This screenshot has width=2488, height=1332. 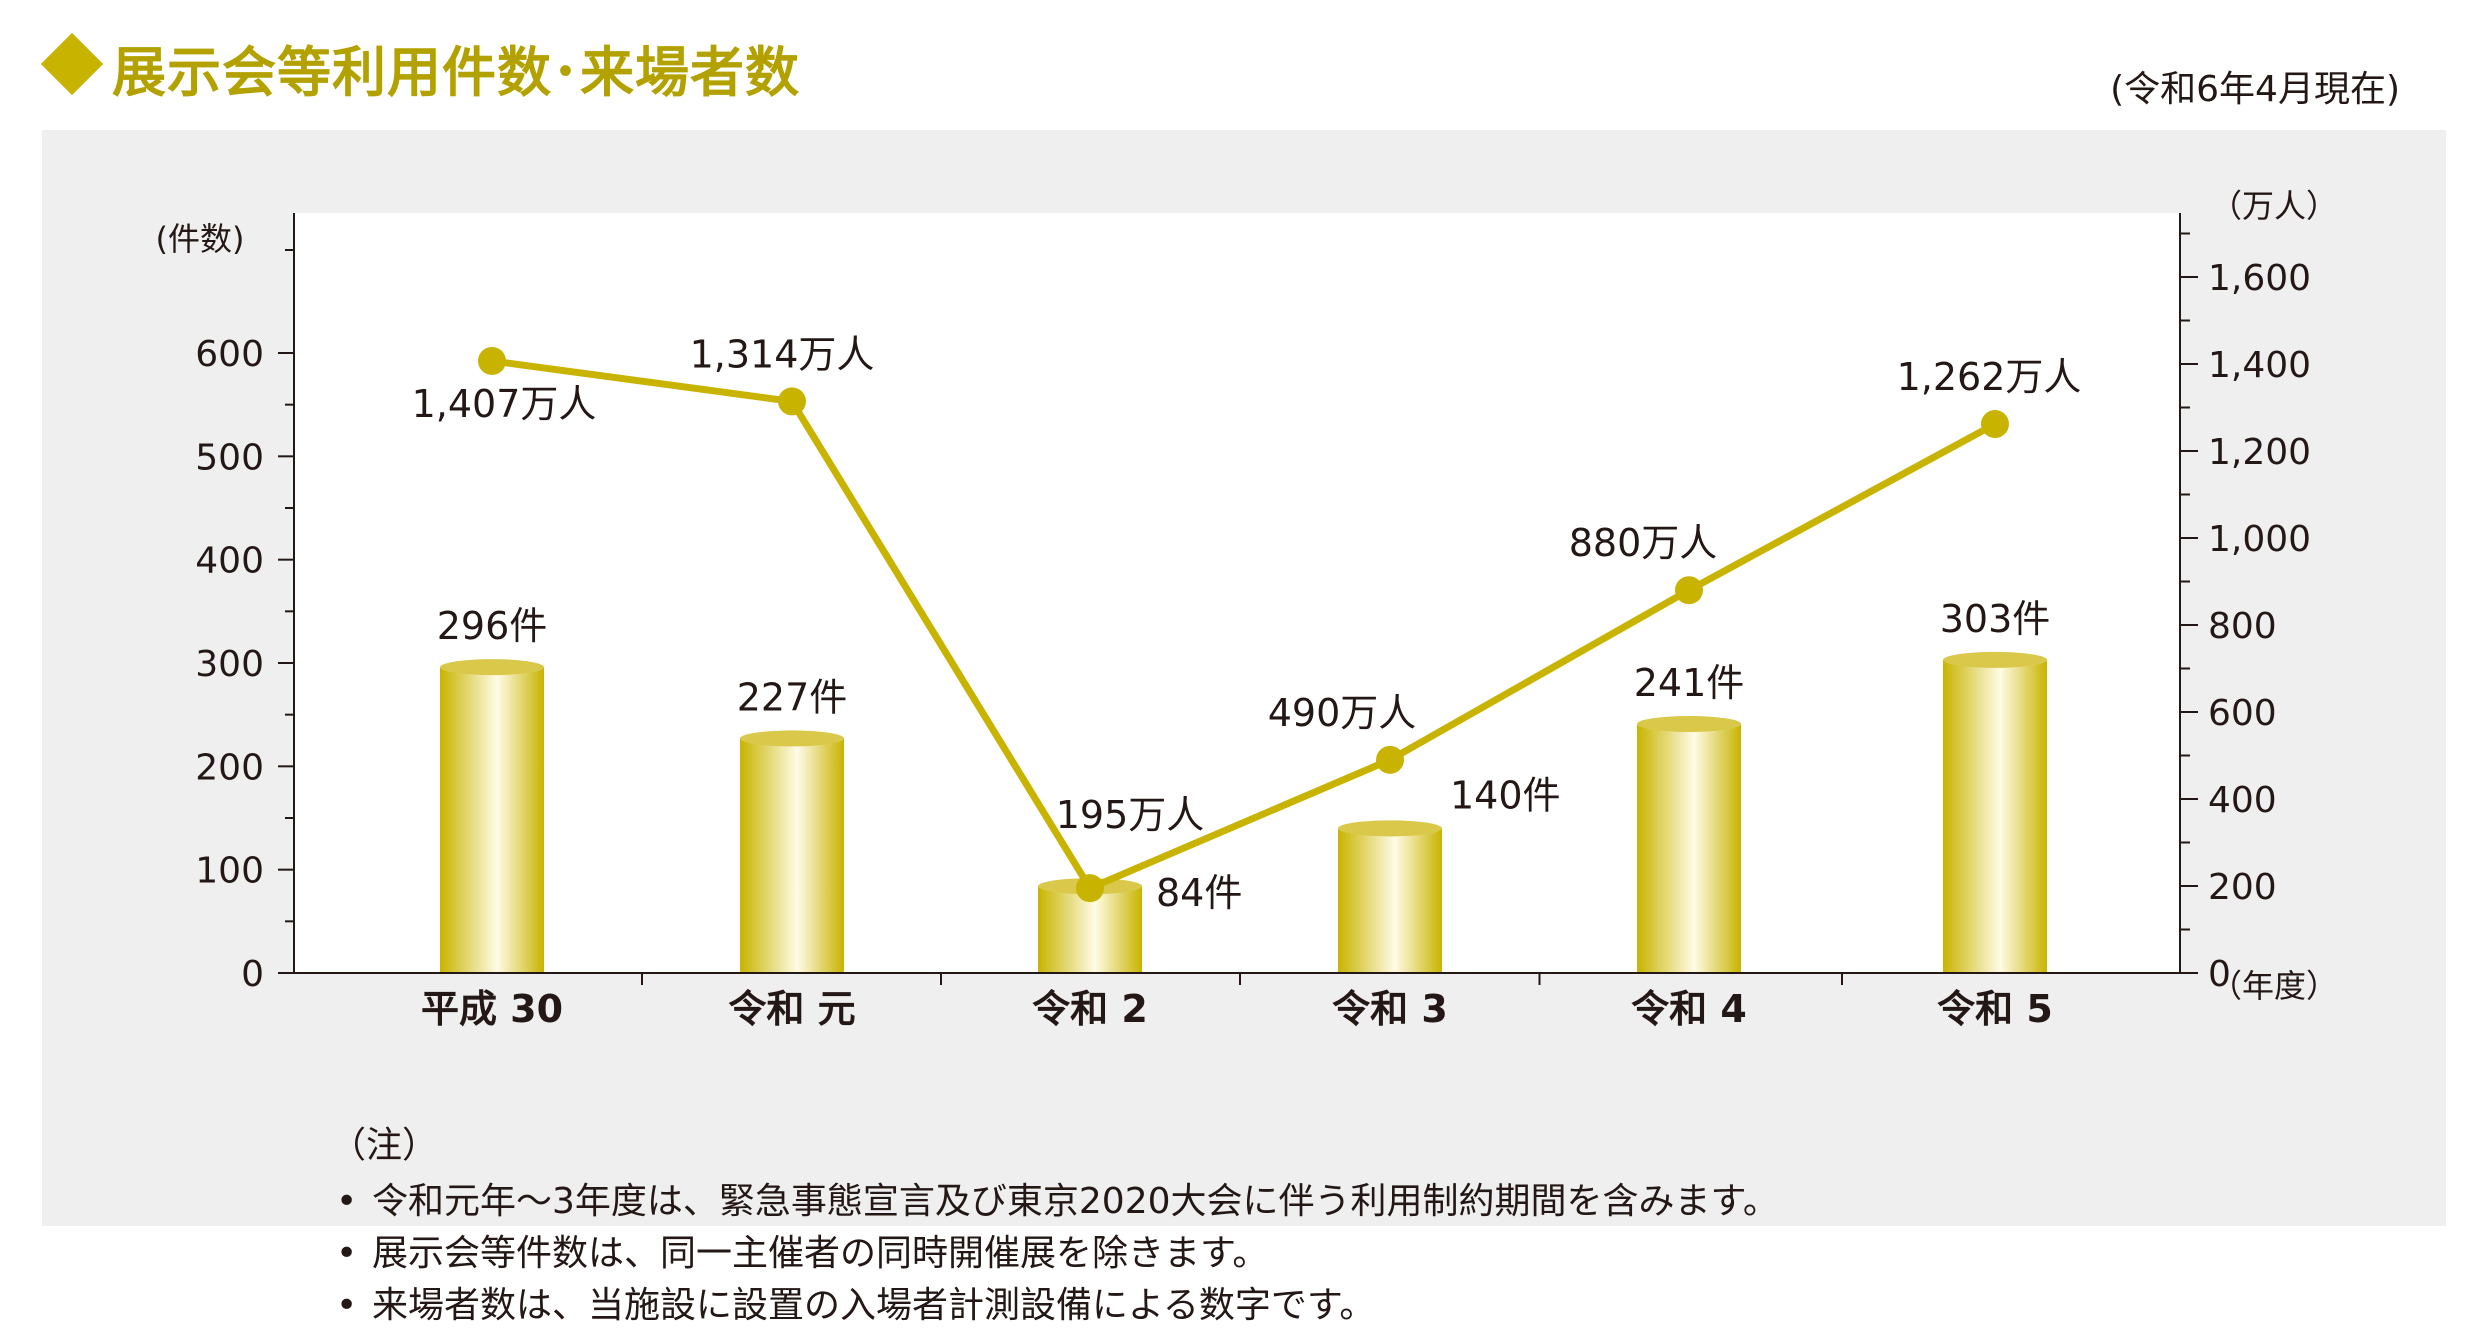 I want to click on x-tick-label: 令和 2, so click(x=1090, y=1009).